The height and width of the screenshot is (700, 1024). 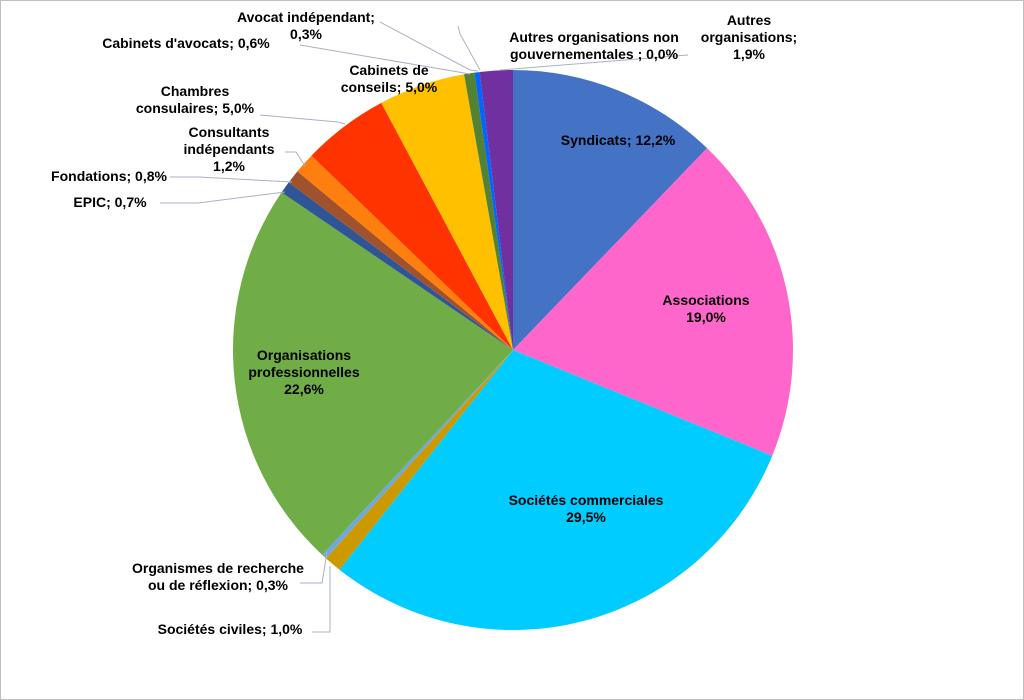 I want to click on slice-label-associations: Associations 19,0%, so click(x=705, y=308).